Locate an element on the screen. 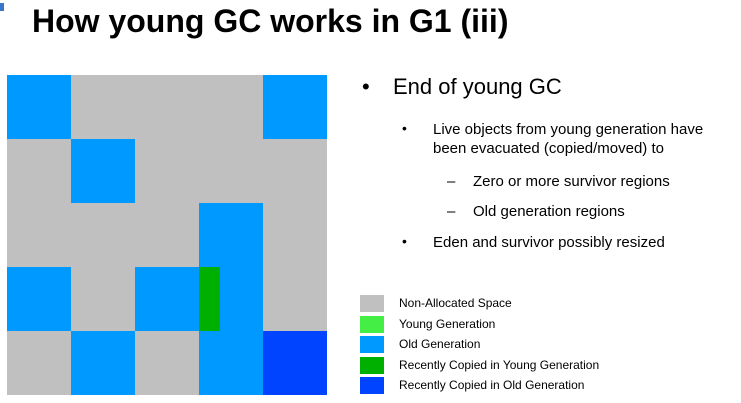 The height and width of the screenshot is (403, 741). recently-copied-young-strip is located at coordinates (209, 299).